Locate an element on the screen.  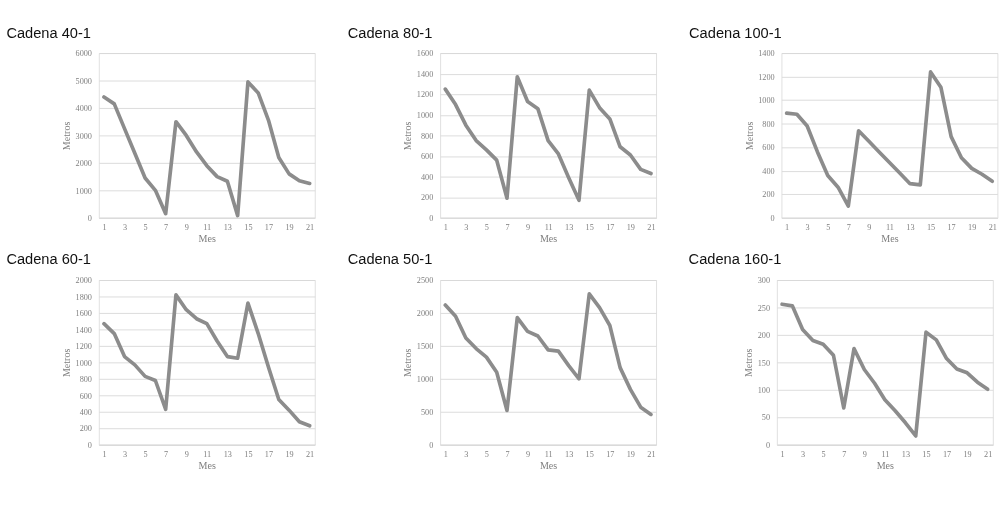
y-tick-label: 500 is located at coordinates (427, 412).